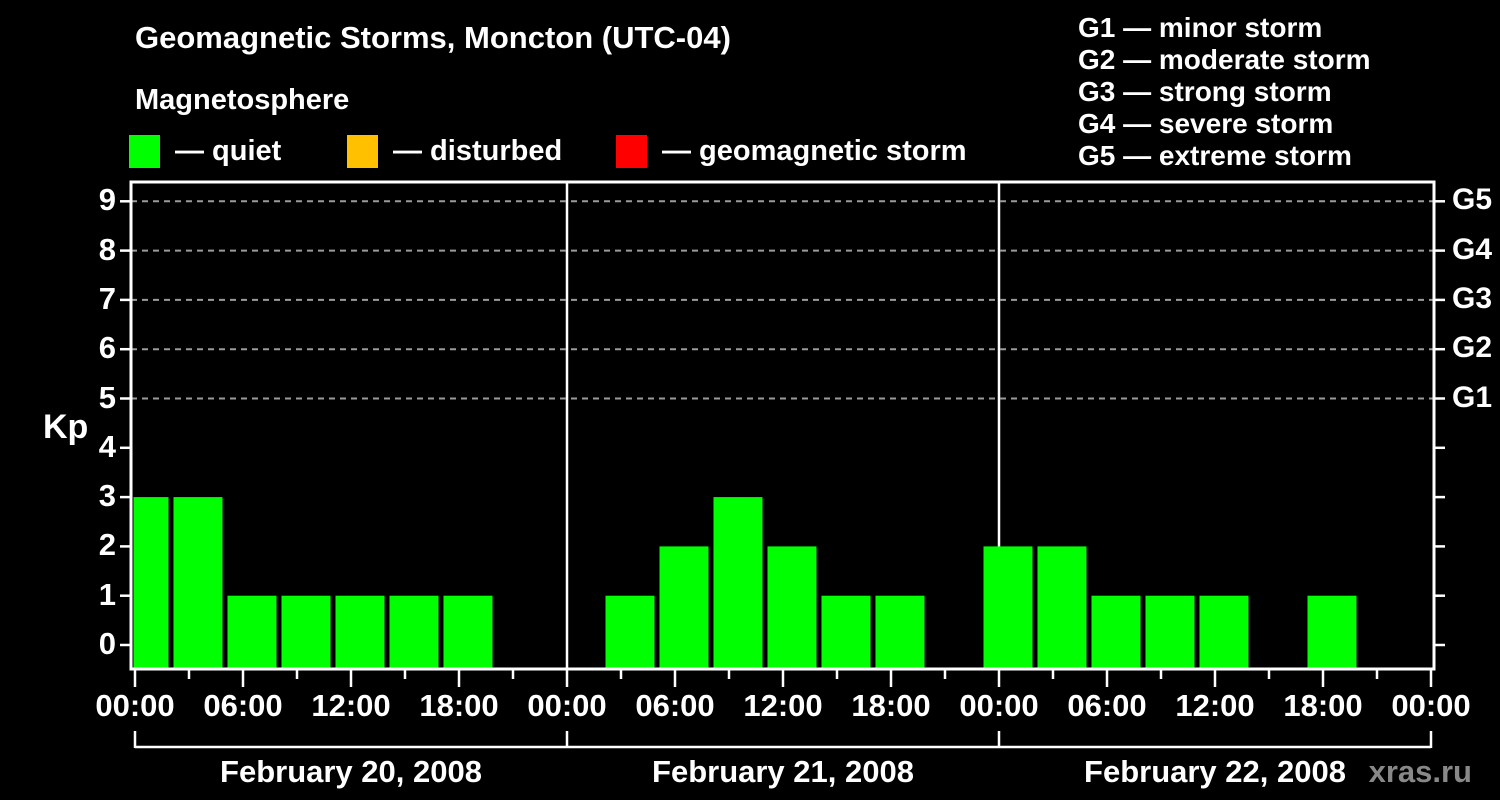  I want to click on legend-item-disturbed: — disturbed, so click(454, 151).